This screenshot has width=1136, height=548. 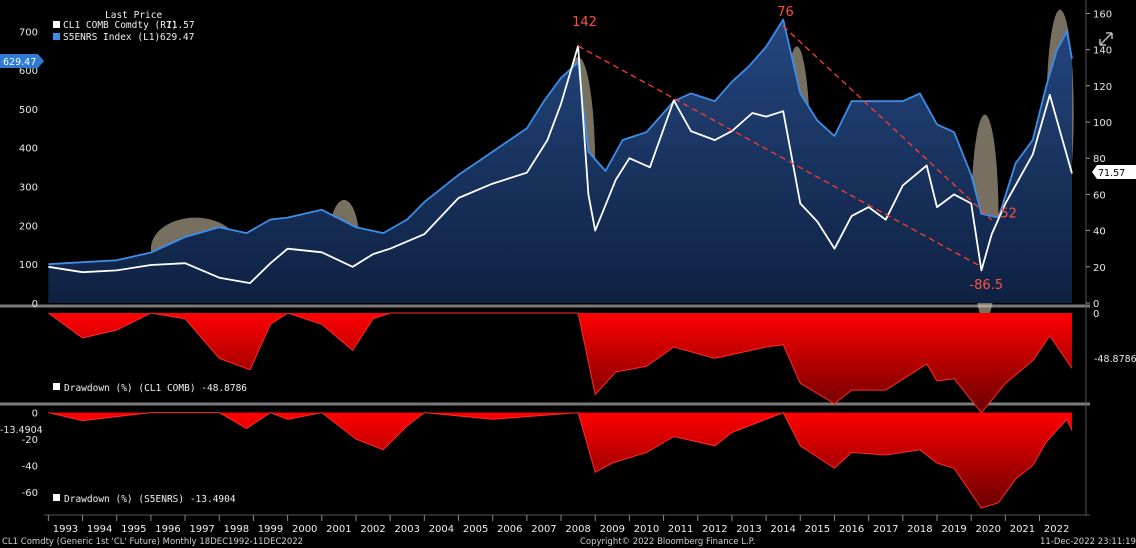 What do you see at coordinates (133, 15) in the screenshot?
I see `legend-header: Last Price` at bounding box center [133, 15].